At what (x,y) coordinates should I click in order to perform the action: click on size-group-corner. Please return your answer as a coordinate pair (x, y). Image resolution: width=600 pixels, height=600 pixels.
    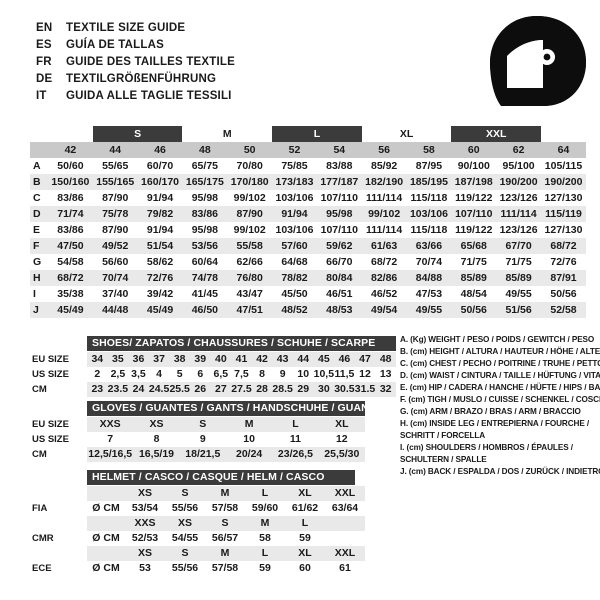
    Looking at the image, I should click on (39, 134).